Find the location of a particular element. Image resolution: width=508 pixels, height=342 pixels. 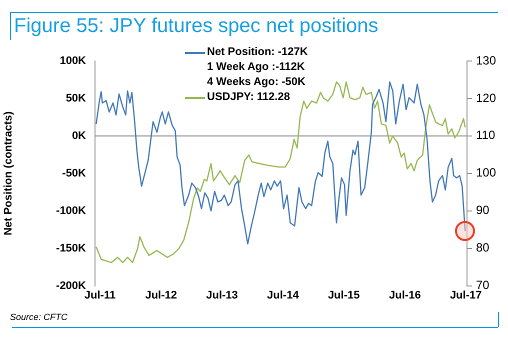

legend-label: Net Position: -127K is located at coordinates (257, 52).